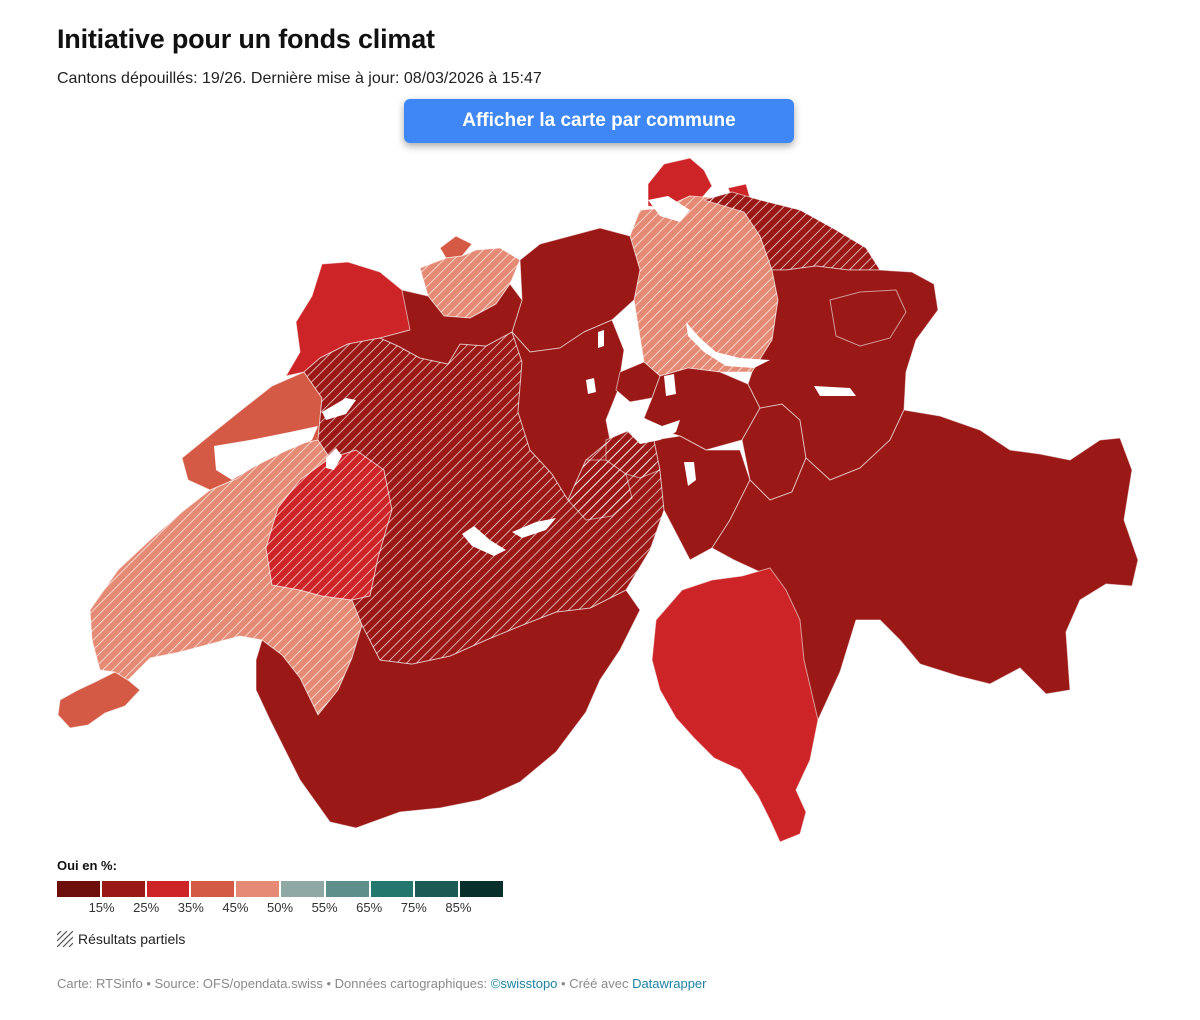  What do you see at coordinates (599, 121) in the screenshot?
I see `show-commune-map-button: Afficher la carte par commune` at bounding box center [599, 121].